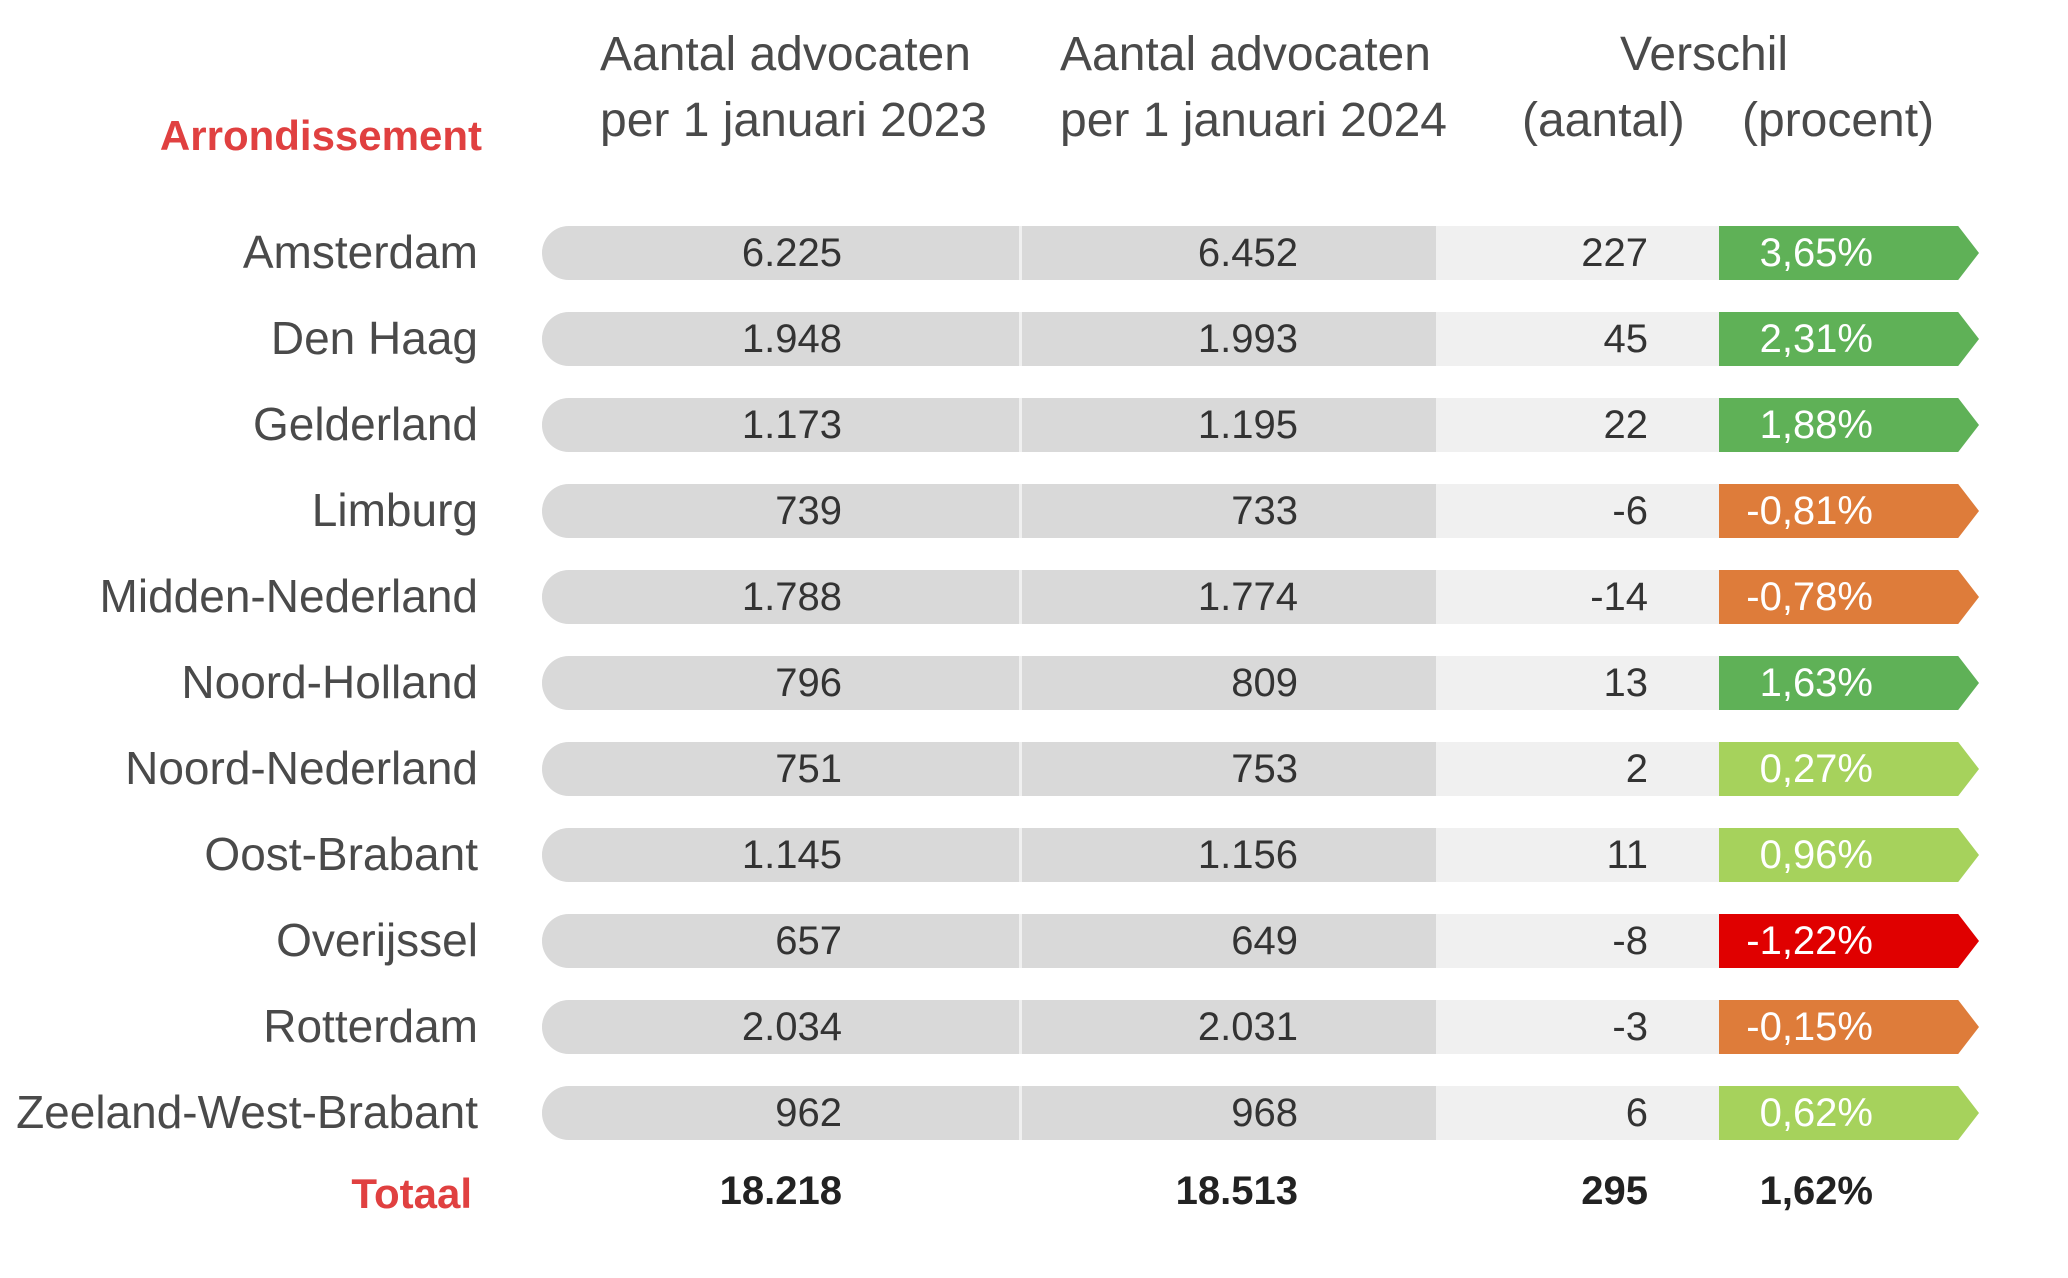  Describe the element at coordinates (1614, 253) in the screenshot. I see `cell-diff: 227` at that location.